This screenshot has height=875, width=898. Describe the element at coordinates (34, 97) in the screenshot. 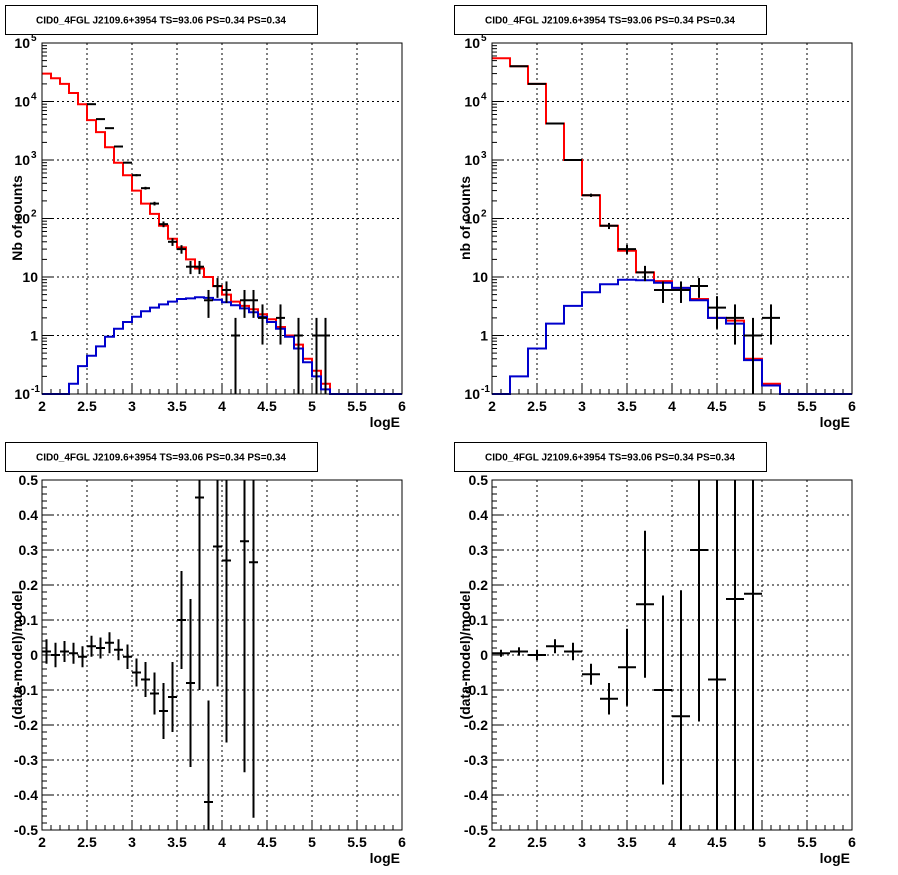

I see `y-tick-exponent: 4` at that location.